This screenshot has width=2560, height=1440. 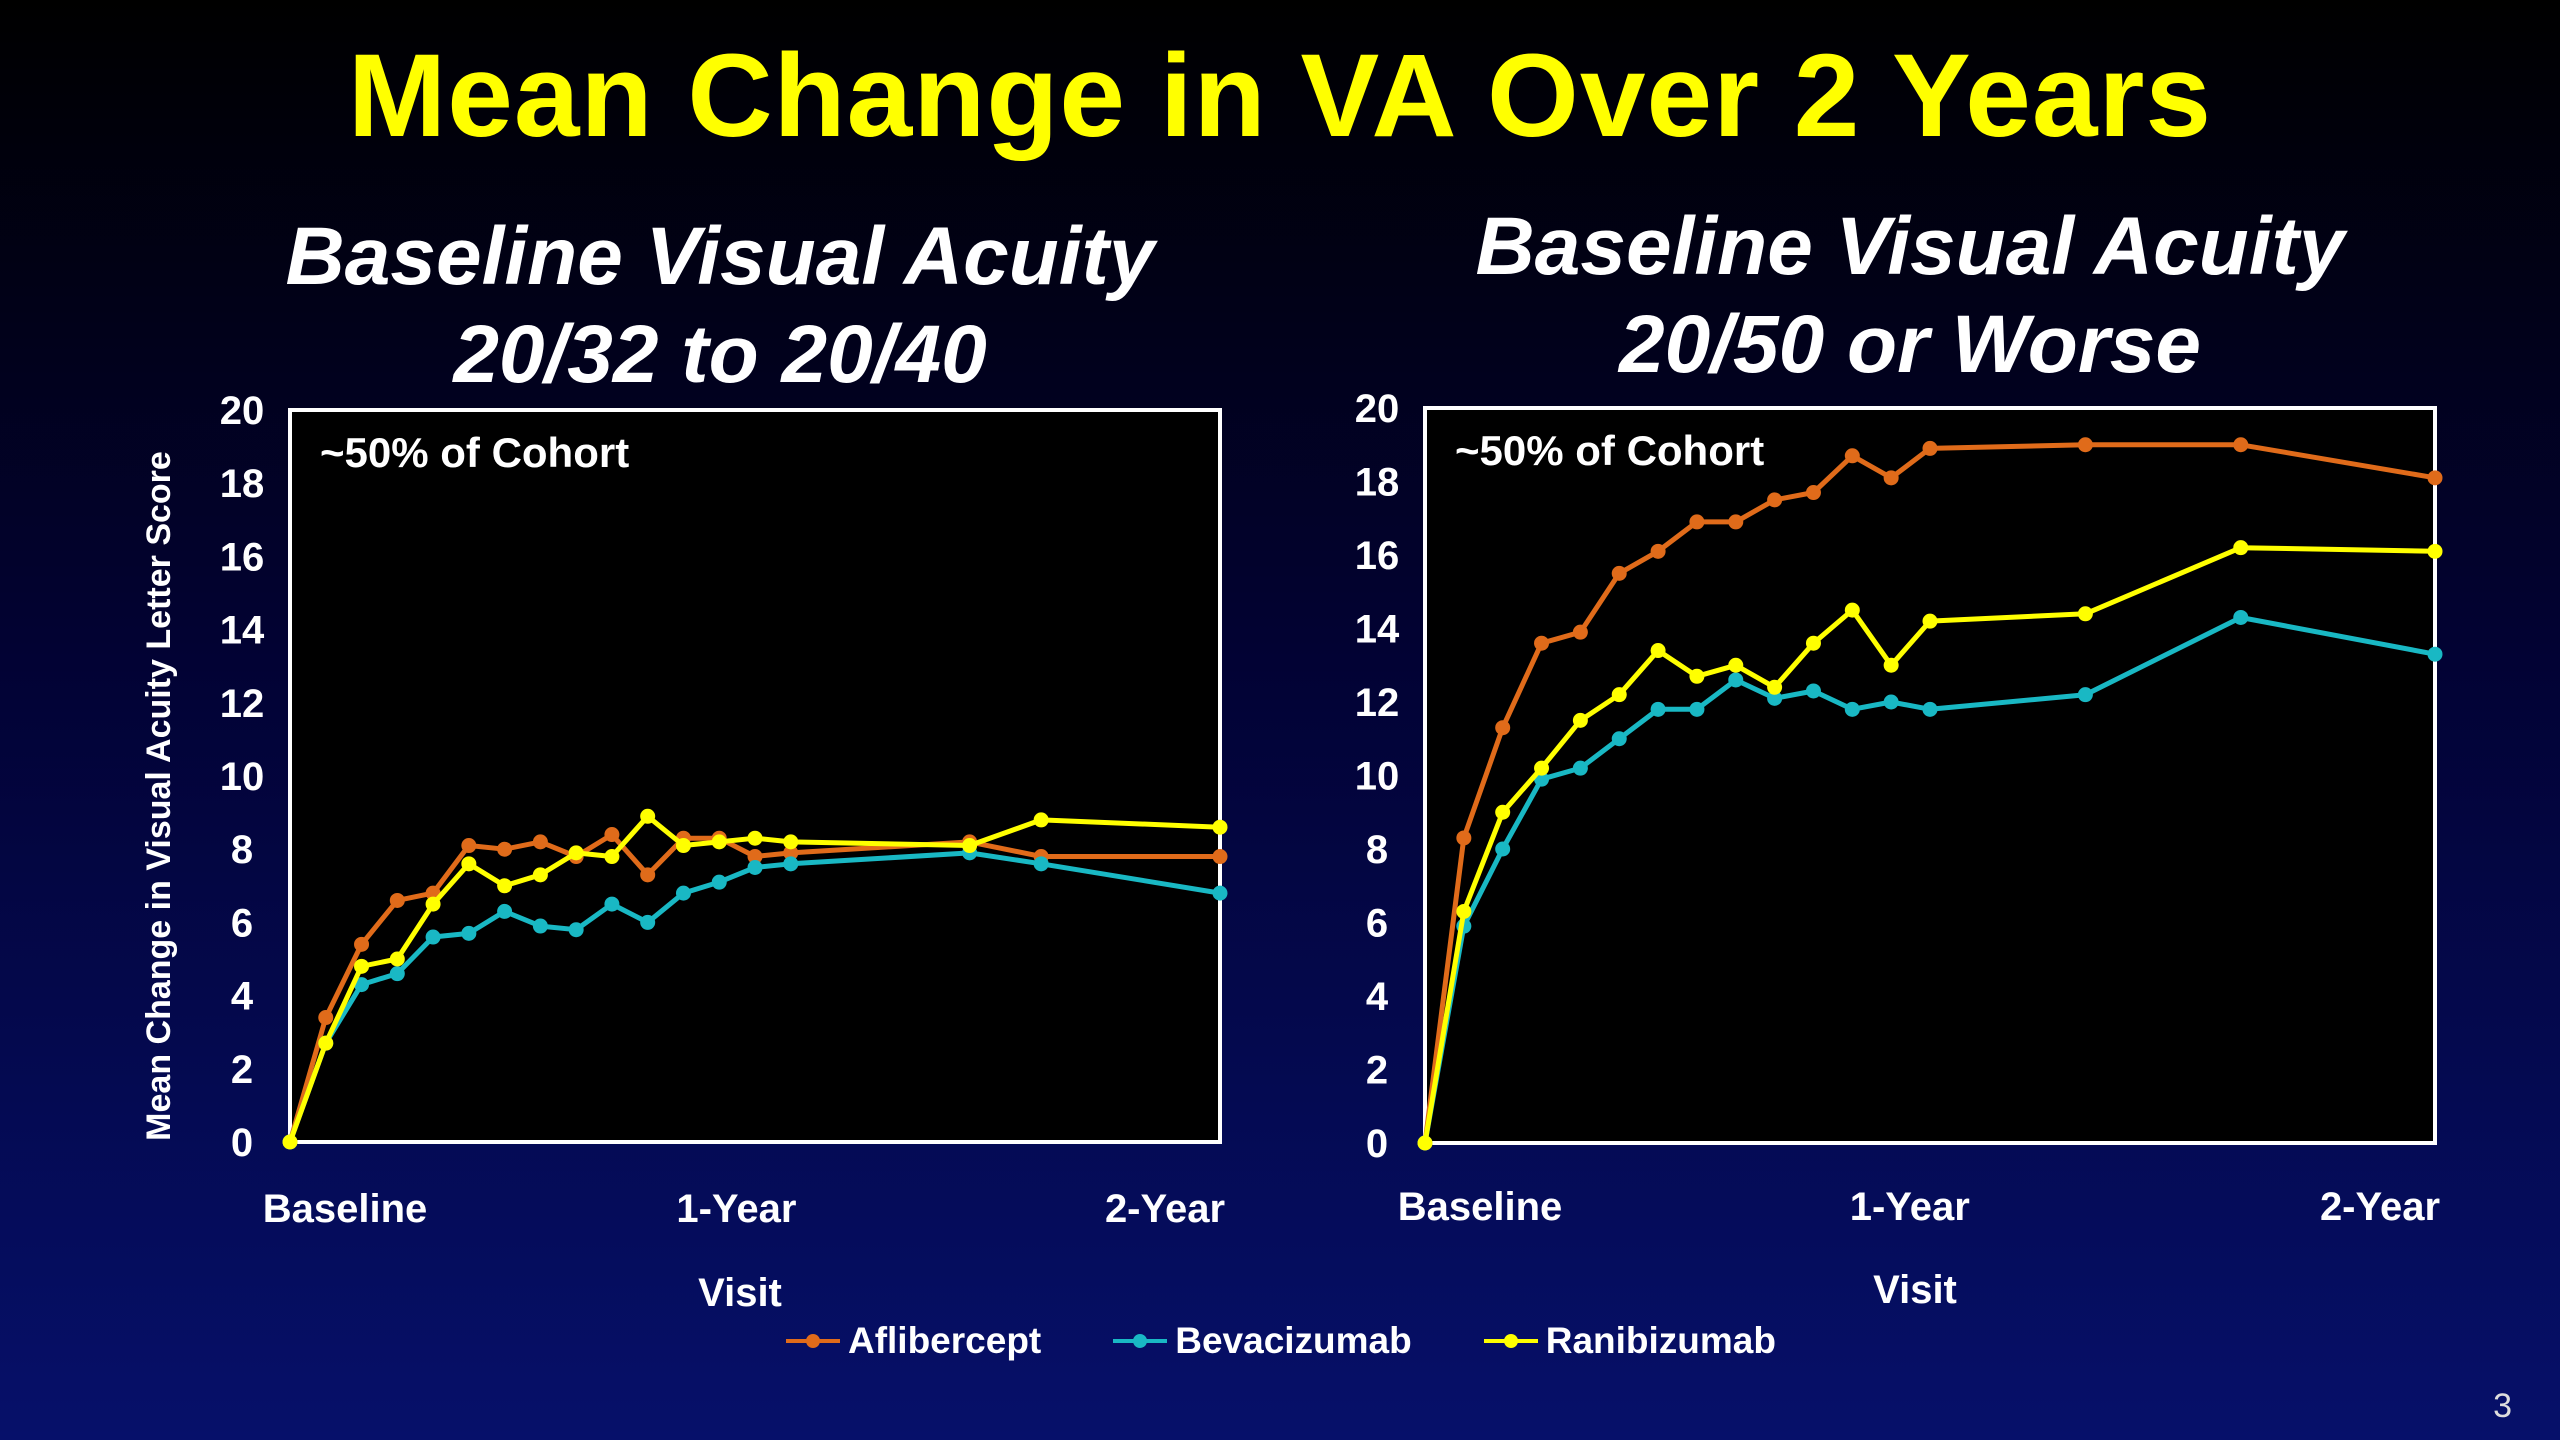 I want to click on x-tick-label: Baseline, so click(x=345, y=1209).